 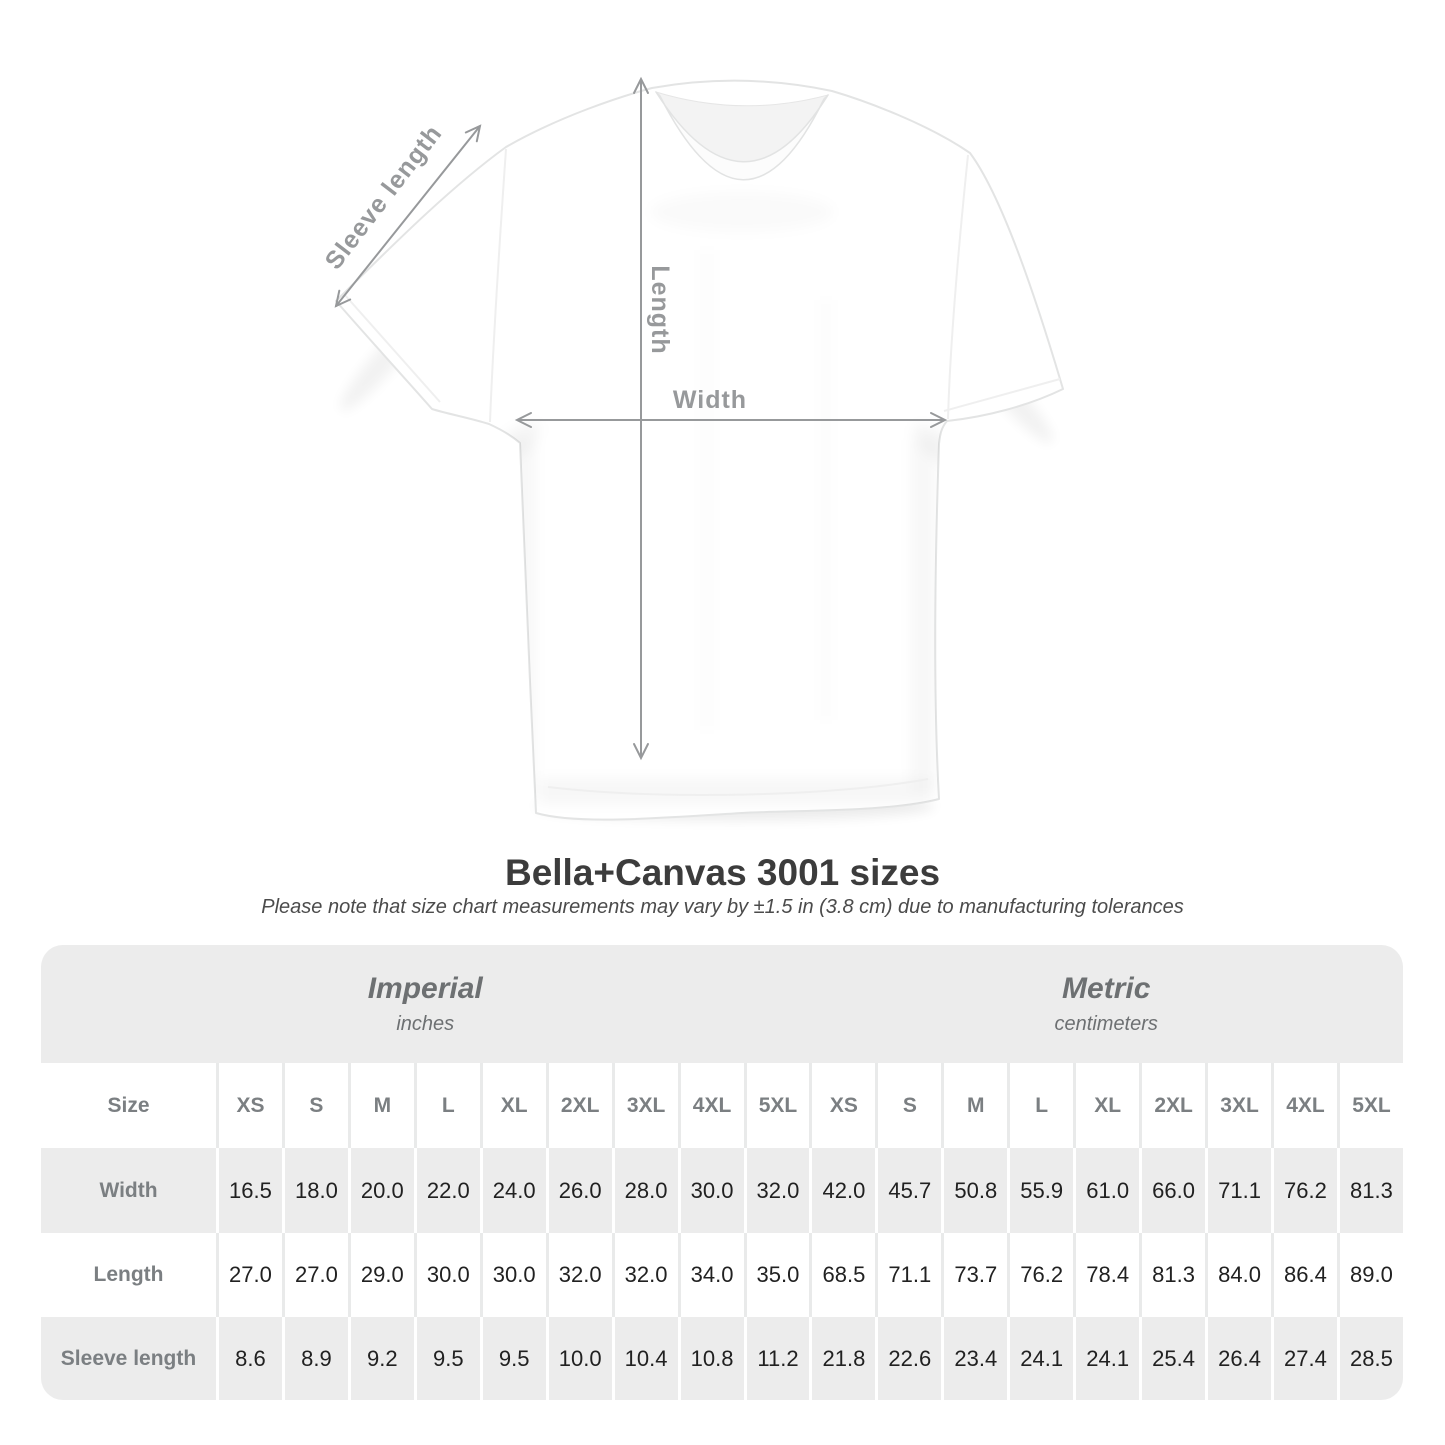 What do you see at coordinates (974, 1275) in the screenshot?
I see `length-metric-value: 73.7` at bounding box center [974, 1275].